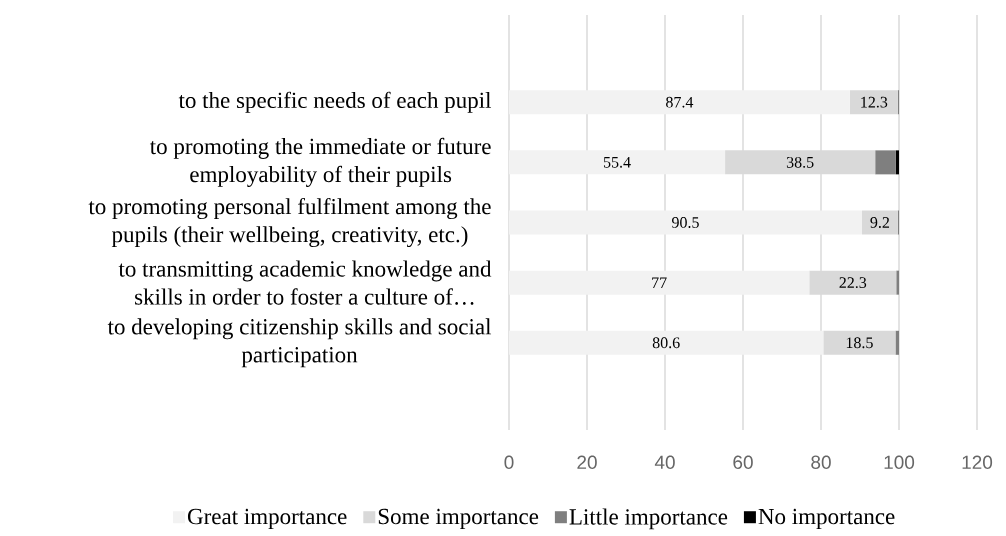  What do you see at coordinates (648, 519) in the screenshot?
I see `legend-label: Little importance` at bounding box center [648, 519].